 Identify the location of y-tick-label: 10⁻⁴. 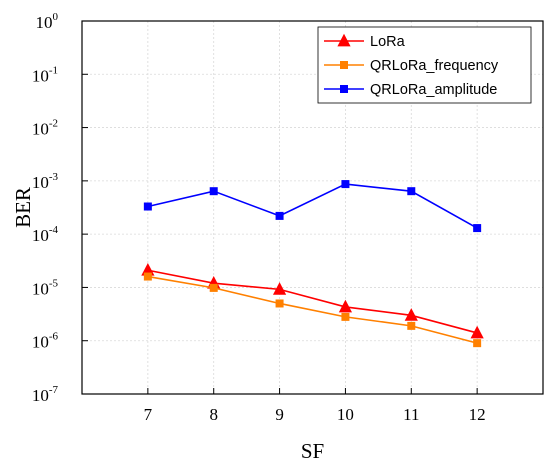
(45, 234).